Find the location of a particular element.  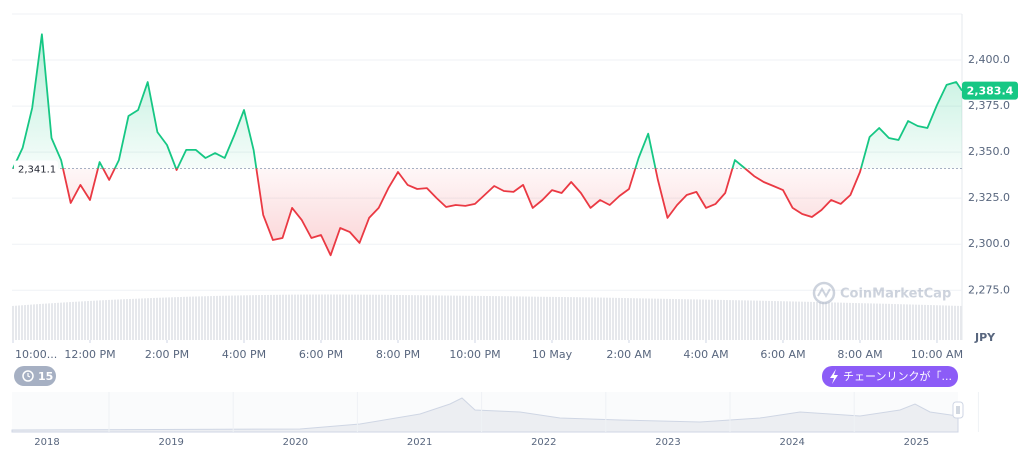

navigator-year: 2023 is located at coordinates (667, 442).